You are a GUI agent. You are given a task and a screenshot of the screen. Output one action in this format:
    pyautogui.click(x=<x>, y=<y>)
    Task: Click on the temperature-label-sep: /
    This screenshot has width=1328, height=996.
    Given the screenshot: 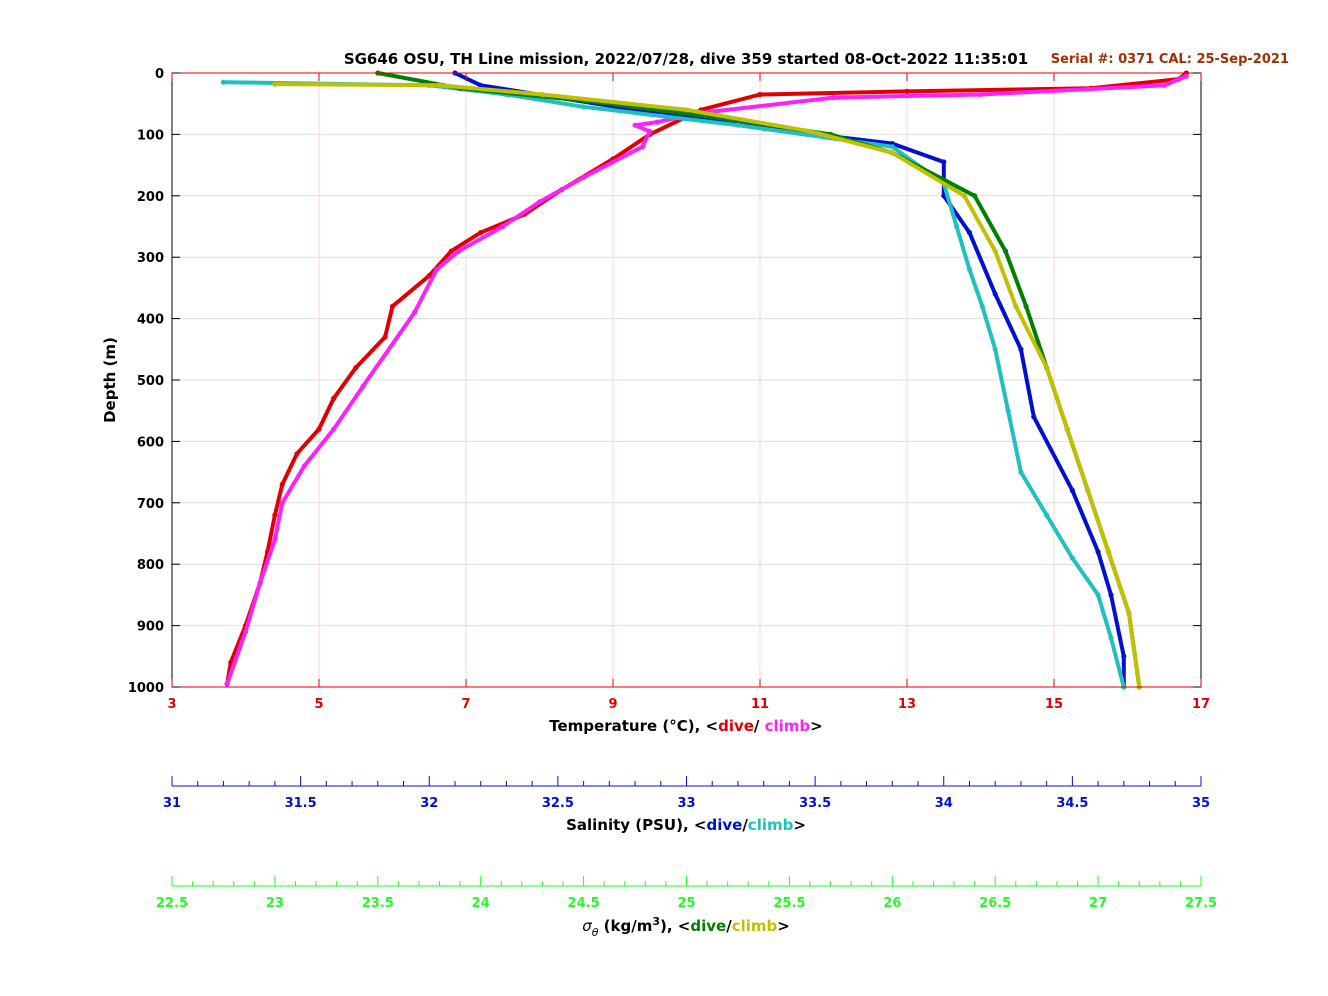 What is the action you would take?
    pyautogui.click(x=759, y=726)
    